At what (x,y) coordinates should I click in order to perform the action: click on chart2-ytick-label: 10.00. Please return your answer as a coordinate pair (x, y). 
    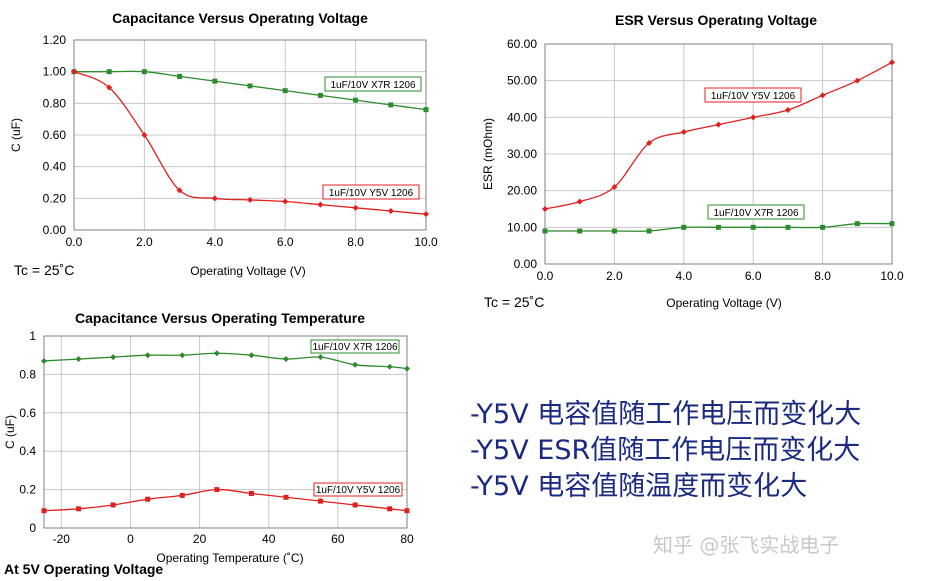
    Looking at the image, I should click on (522, 227).